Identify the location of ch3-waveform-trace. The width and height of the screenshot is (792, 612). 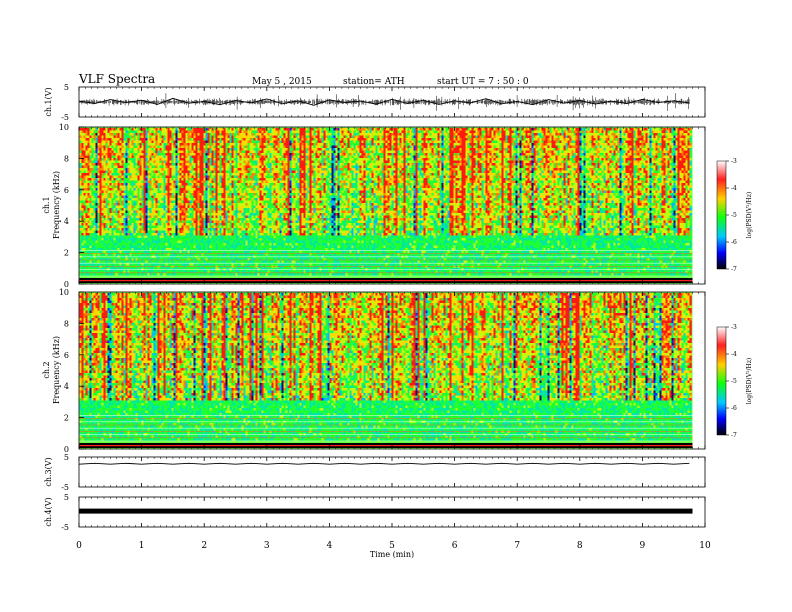
(384, 463).